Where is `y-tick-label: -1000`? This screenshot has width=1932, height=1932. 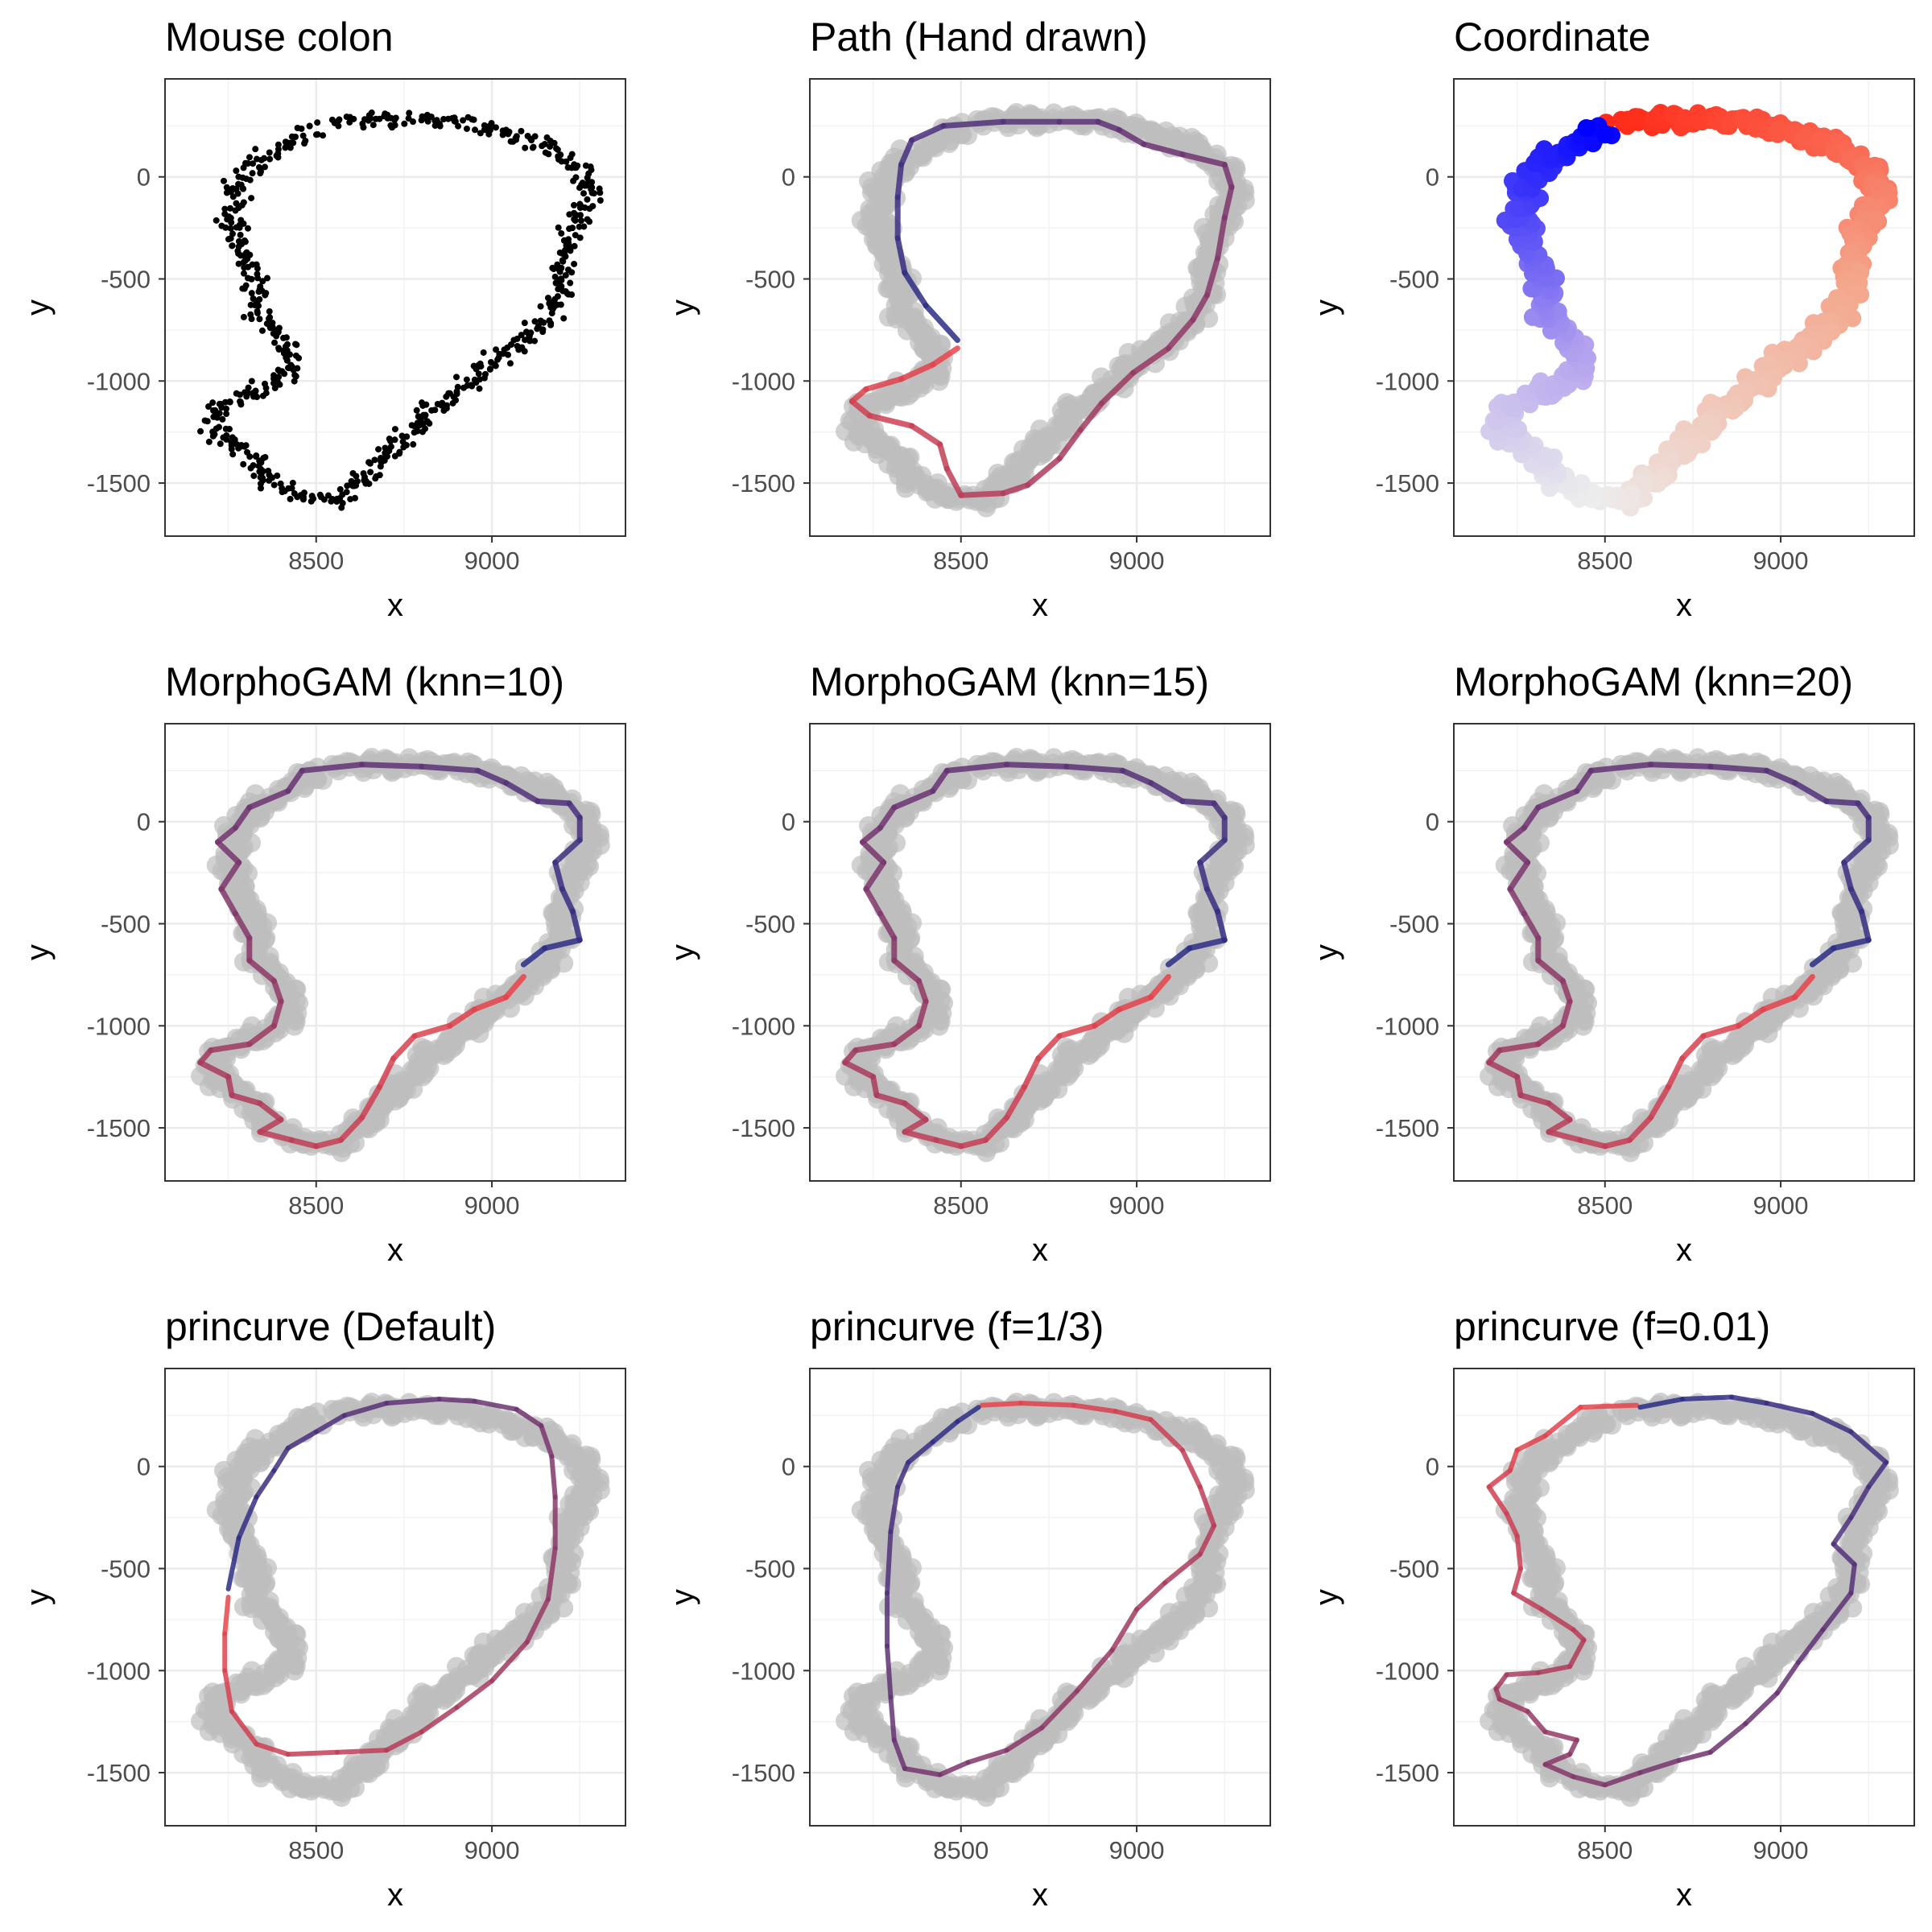
y-tick-label: -1000 is located at coordinates (1407, 381).